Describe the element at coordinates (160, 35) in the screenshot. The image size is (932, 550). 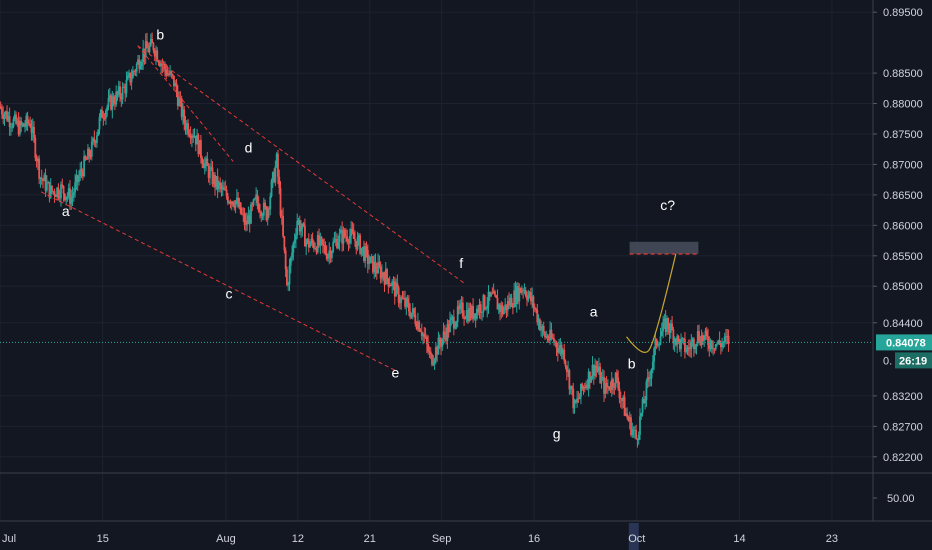
I see `wave-label: b` at that location.